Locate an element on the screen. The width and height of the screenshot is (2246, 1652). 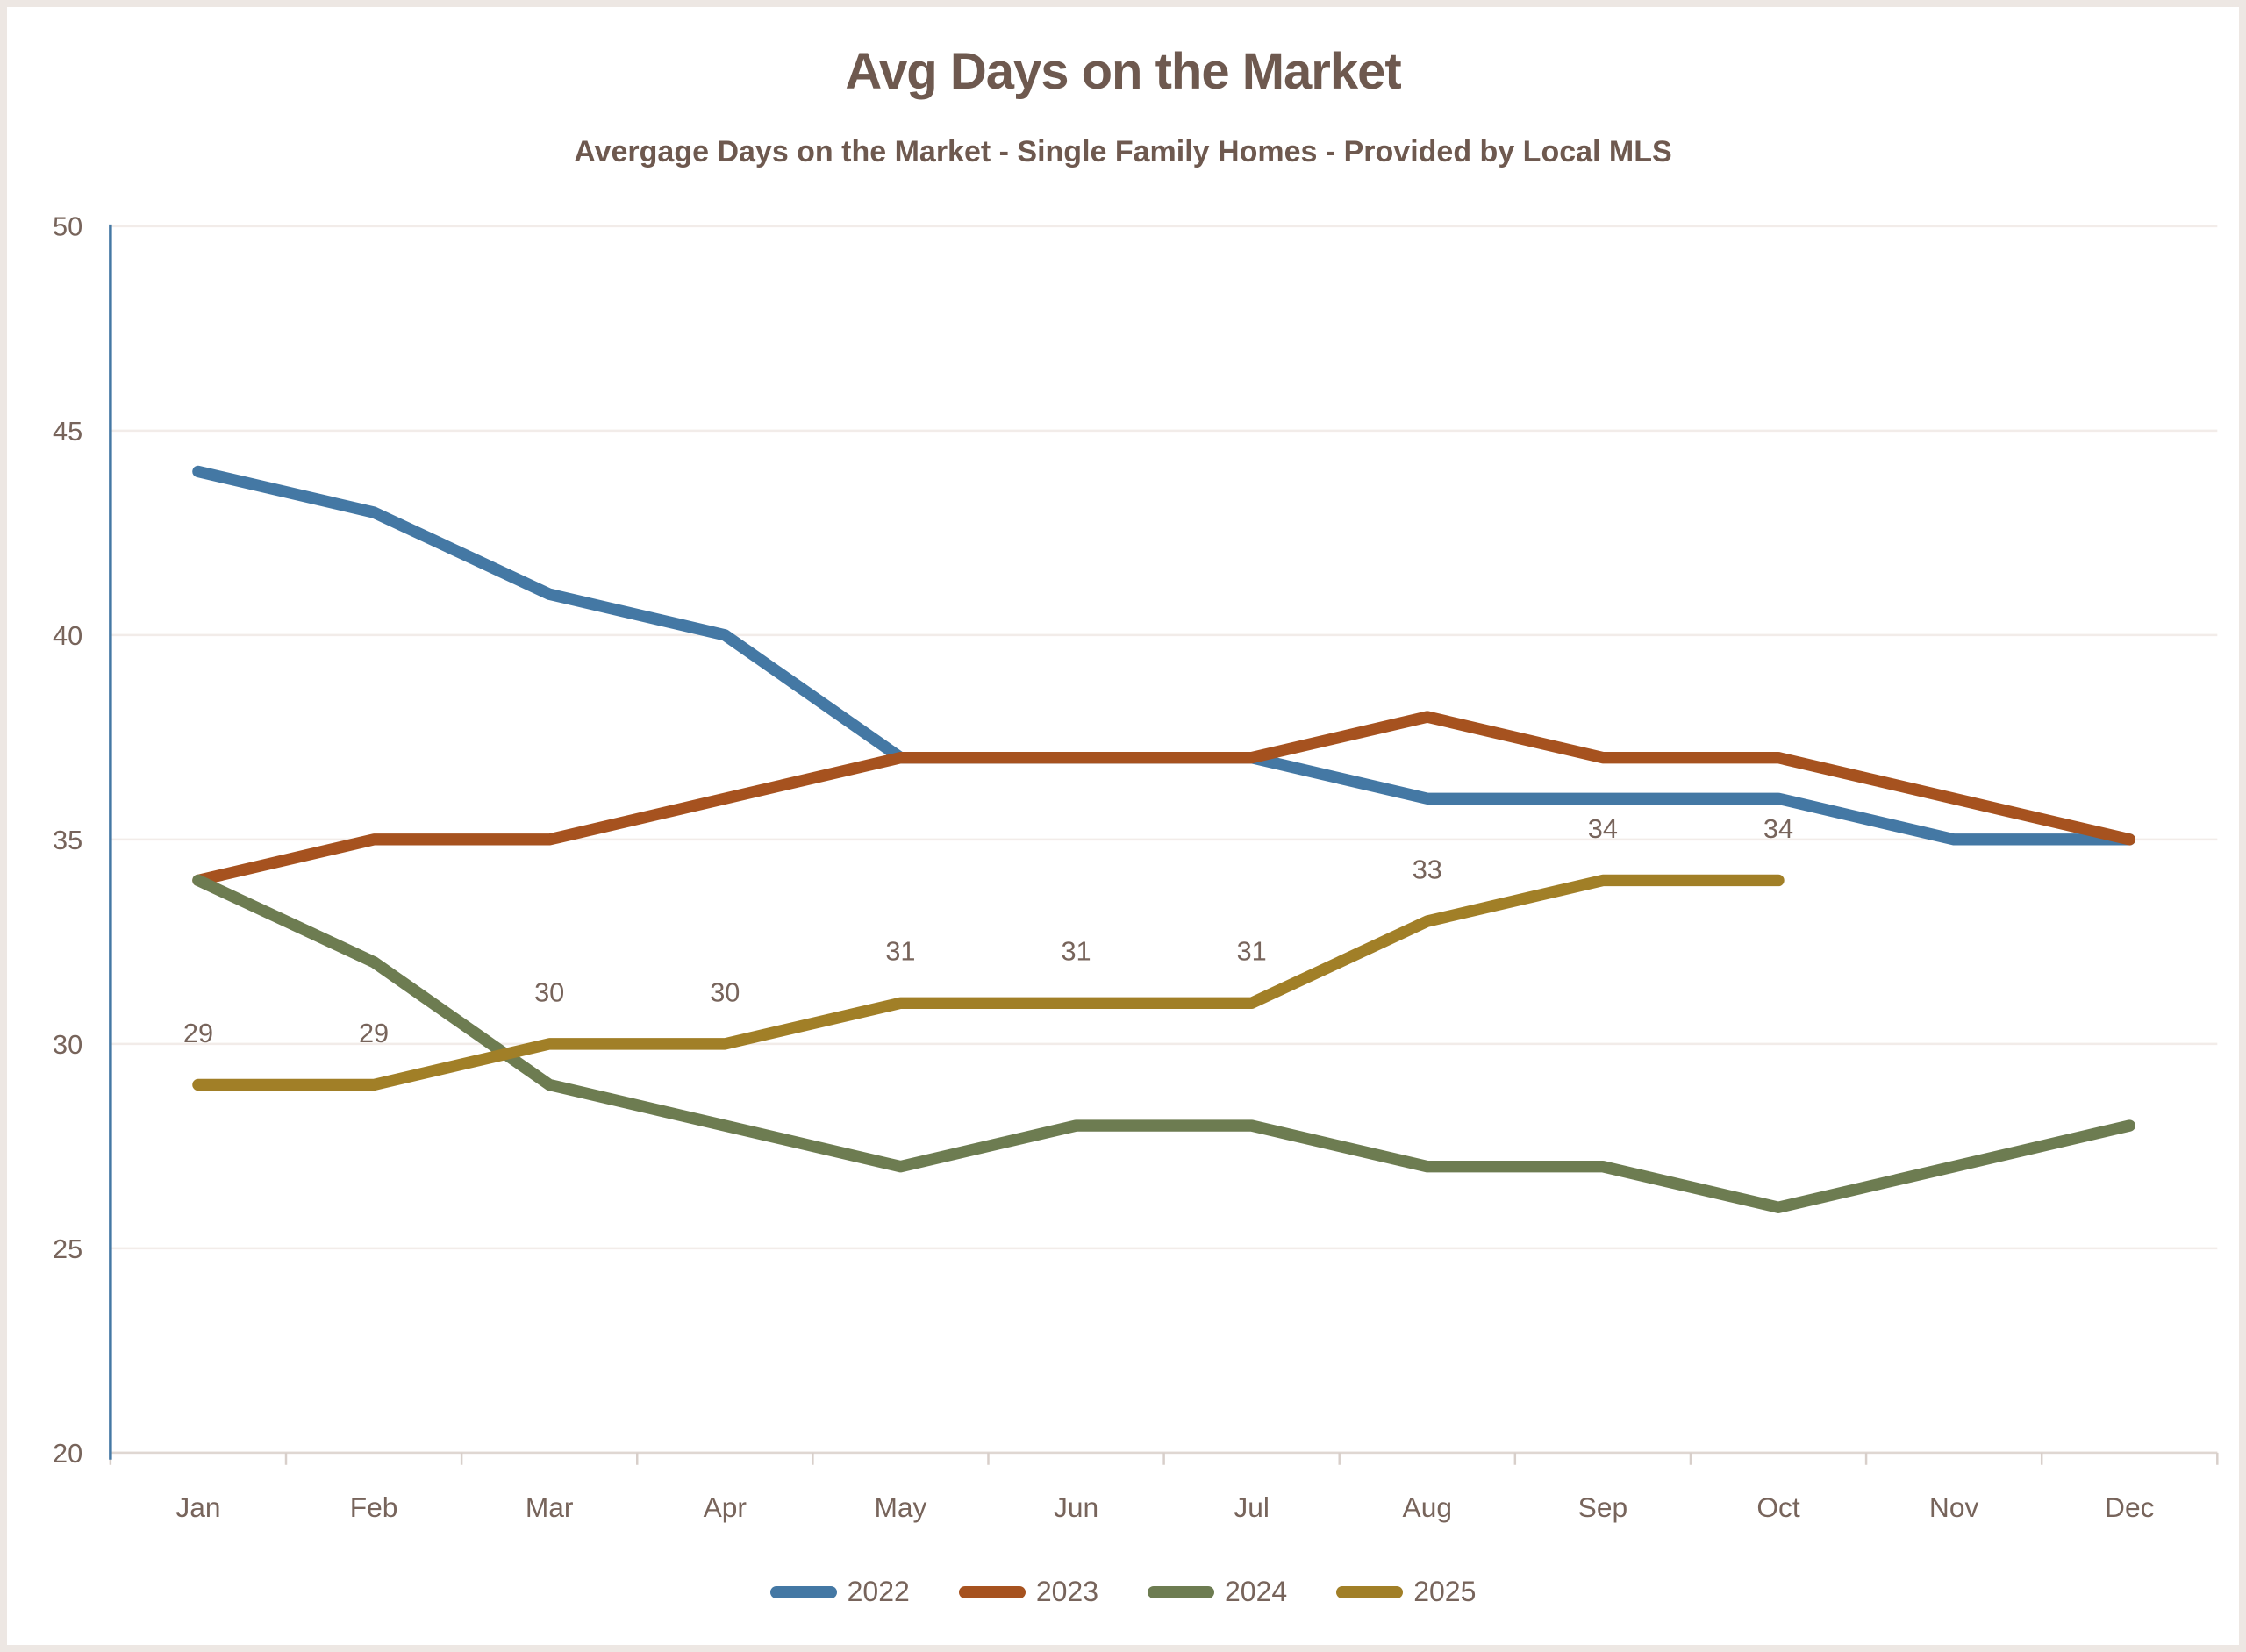
legend-label-2024: 2024 is located at coordinates (1256, 1592).